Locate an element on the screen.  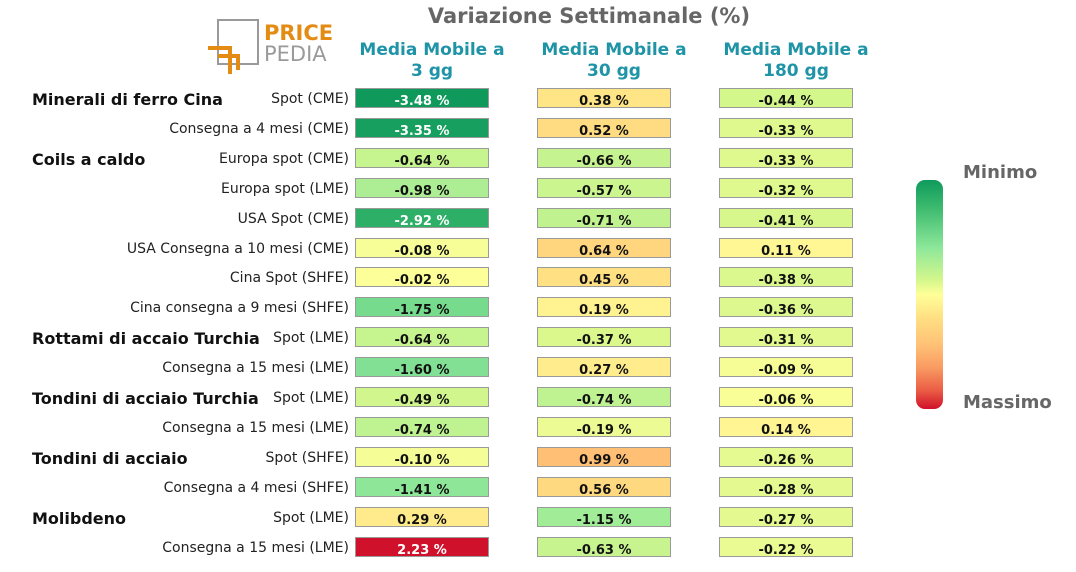
row-sub-label: Europa spot (LME) is located at coordinates (285, 188).